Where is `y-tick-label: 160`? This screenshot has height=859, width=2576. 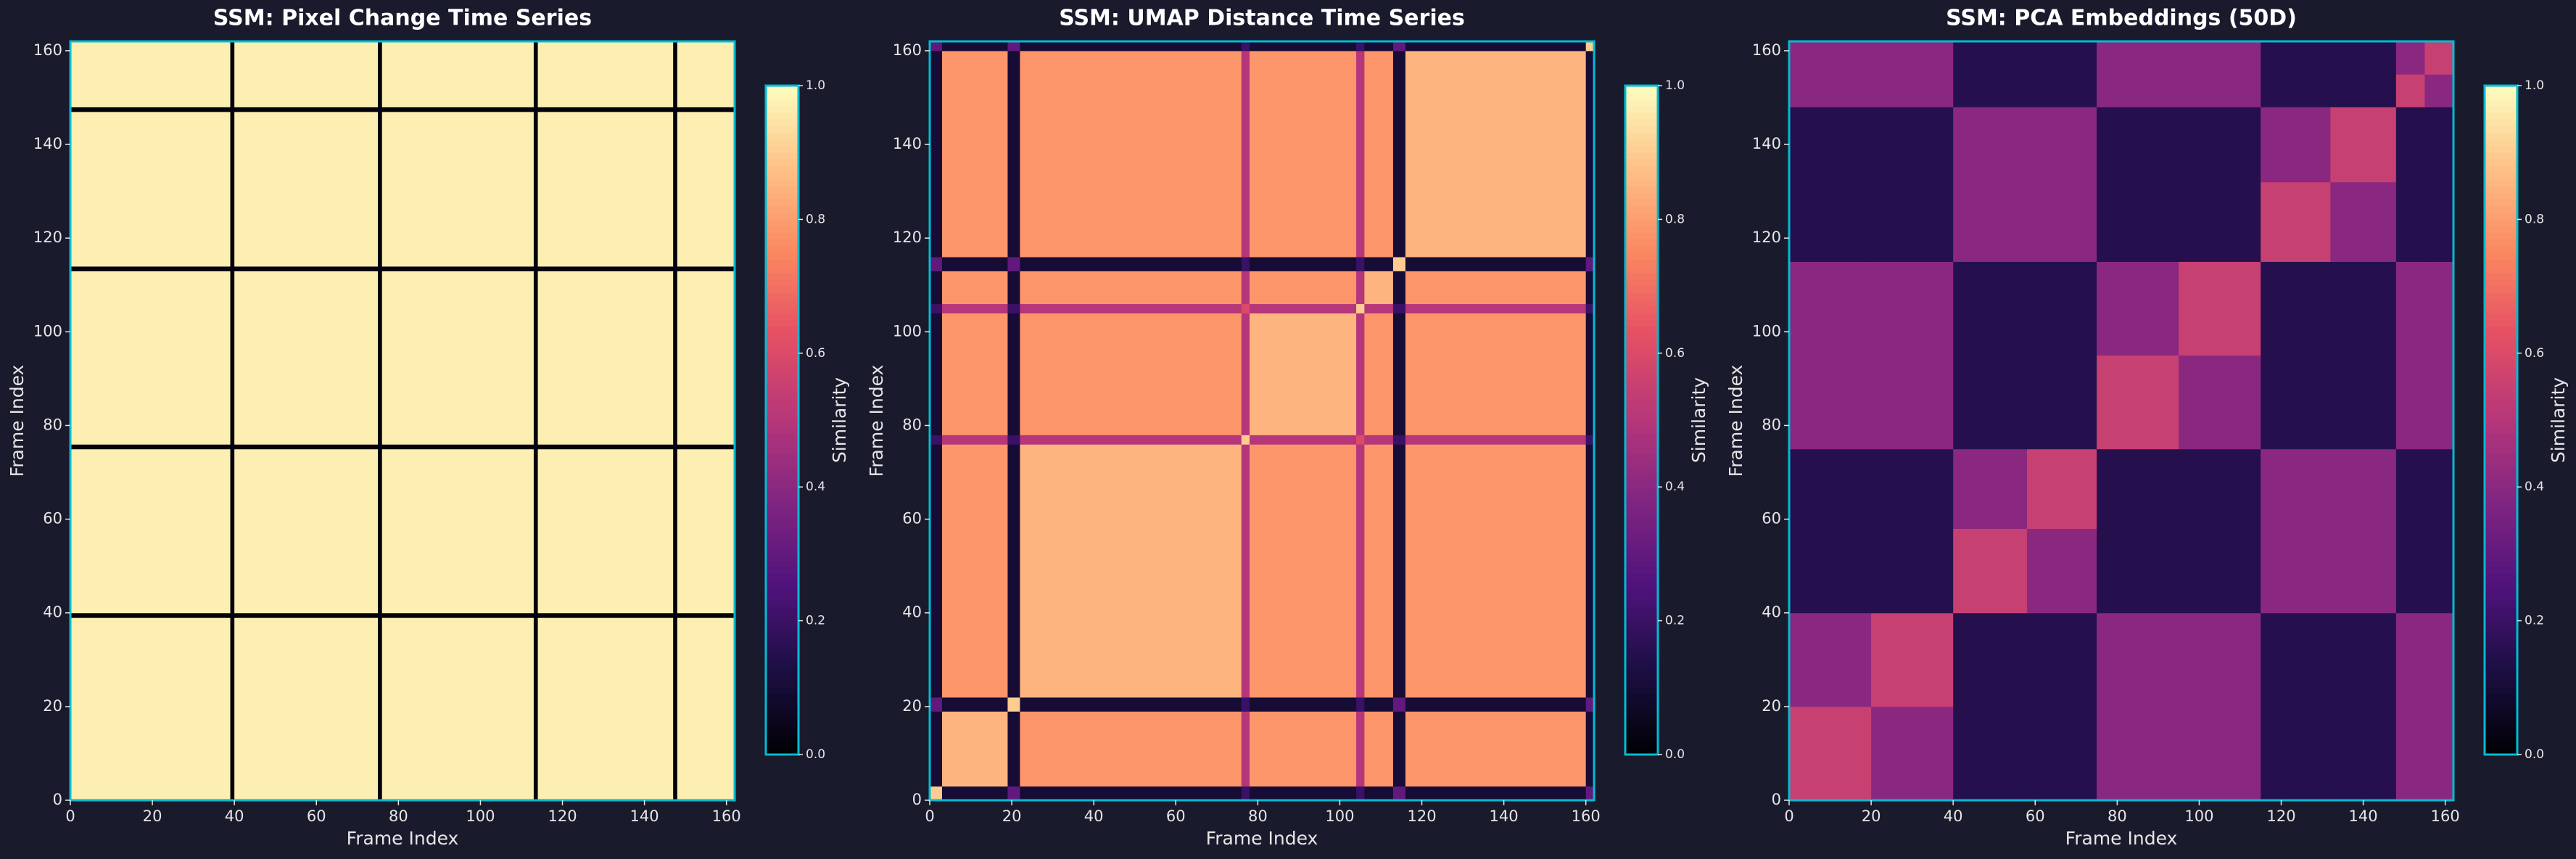
y-tick-label: 160 is located at coordinates (47, 50).